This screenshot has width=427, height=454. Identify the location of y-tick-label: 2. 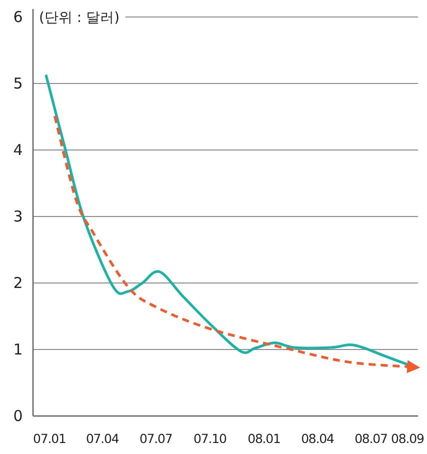
(18, 283).